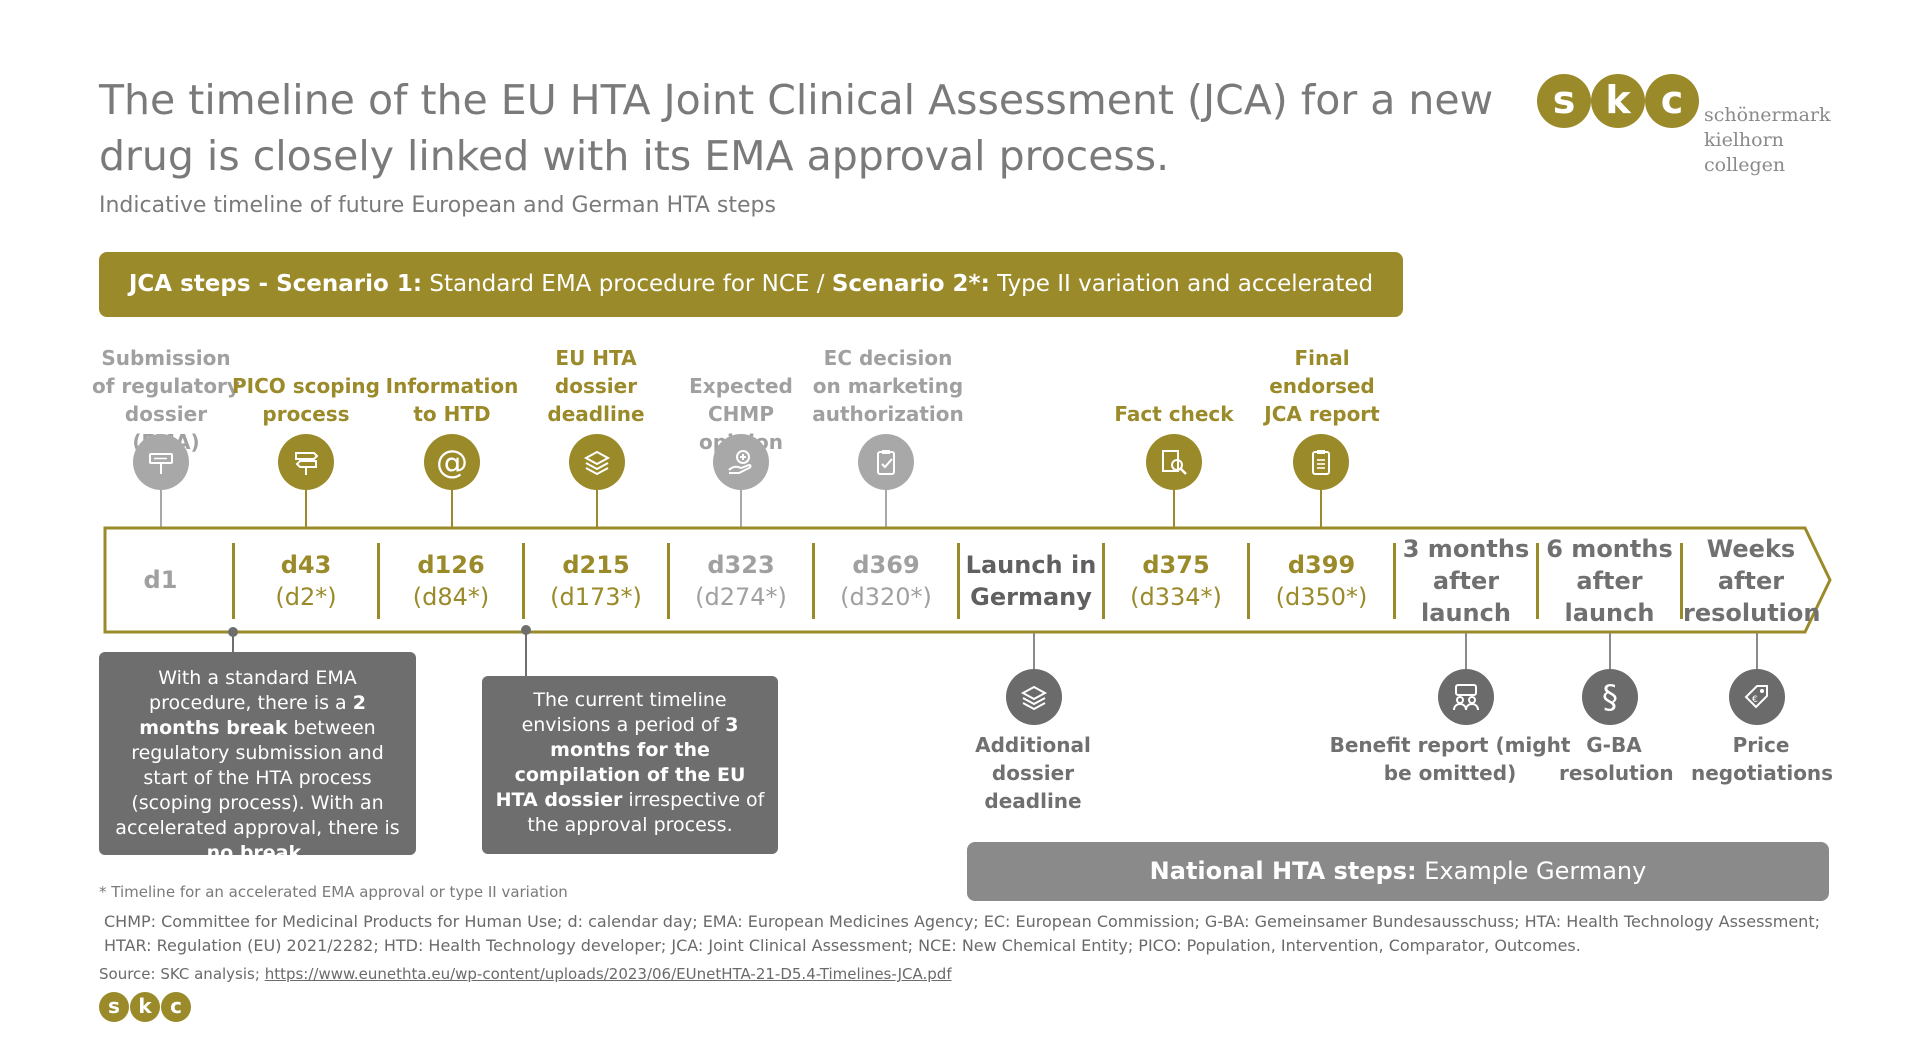 The height and width of the screenshot is (1056, 1920). What do you see at coordinates (145, 1007) in the screenshot?
I see `logo-circle-k: k` at bounding box center [145, 1007].